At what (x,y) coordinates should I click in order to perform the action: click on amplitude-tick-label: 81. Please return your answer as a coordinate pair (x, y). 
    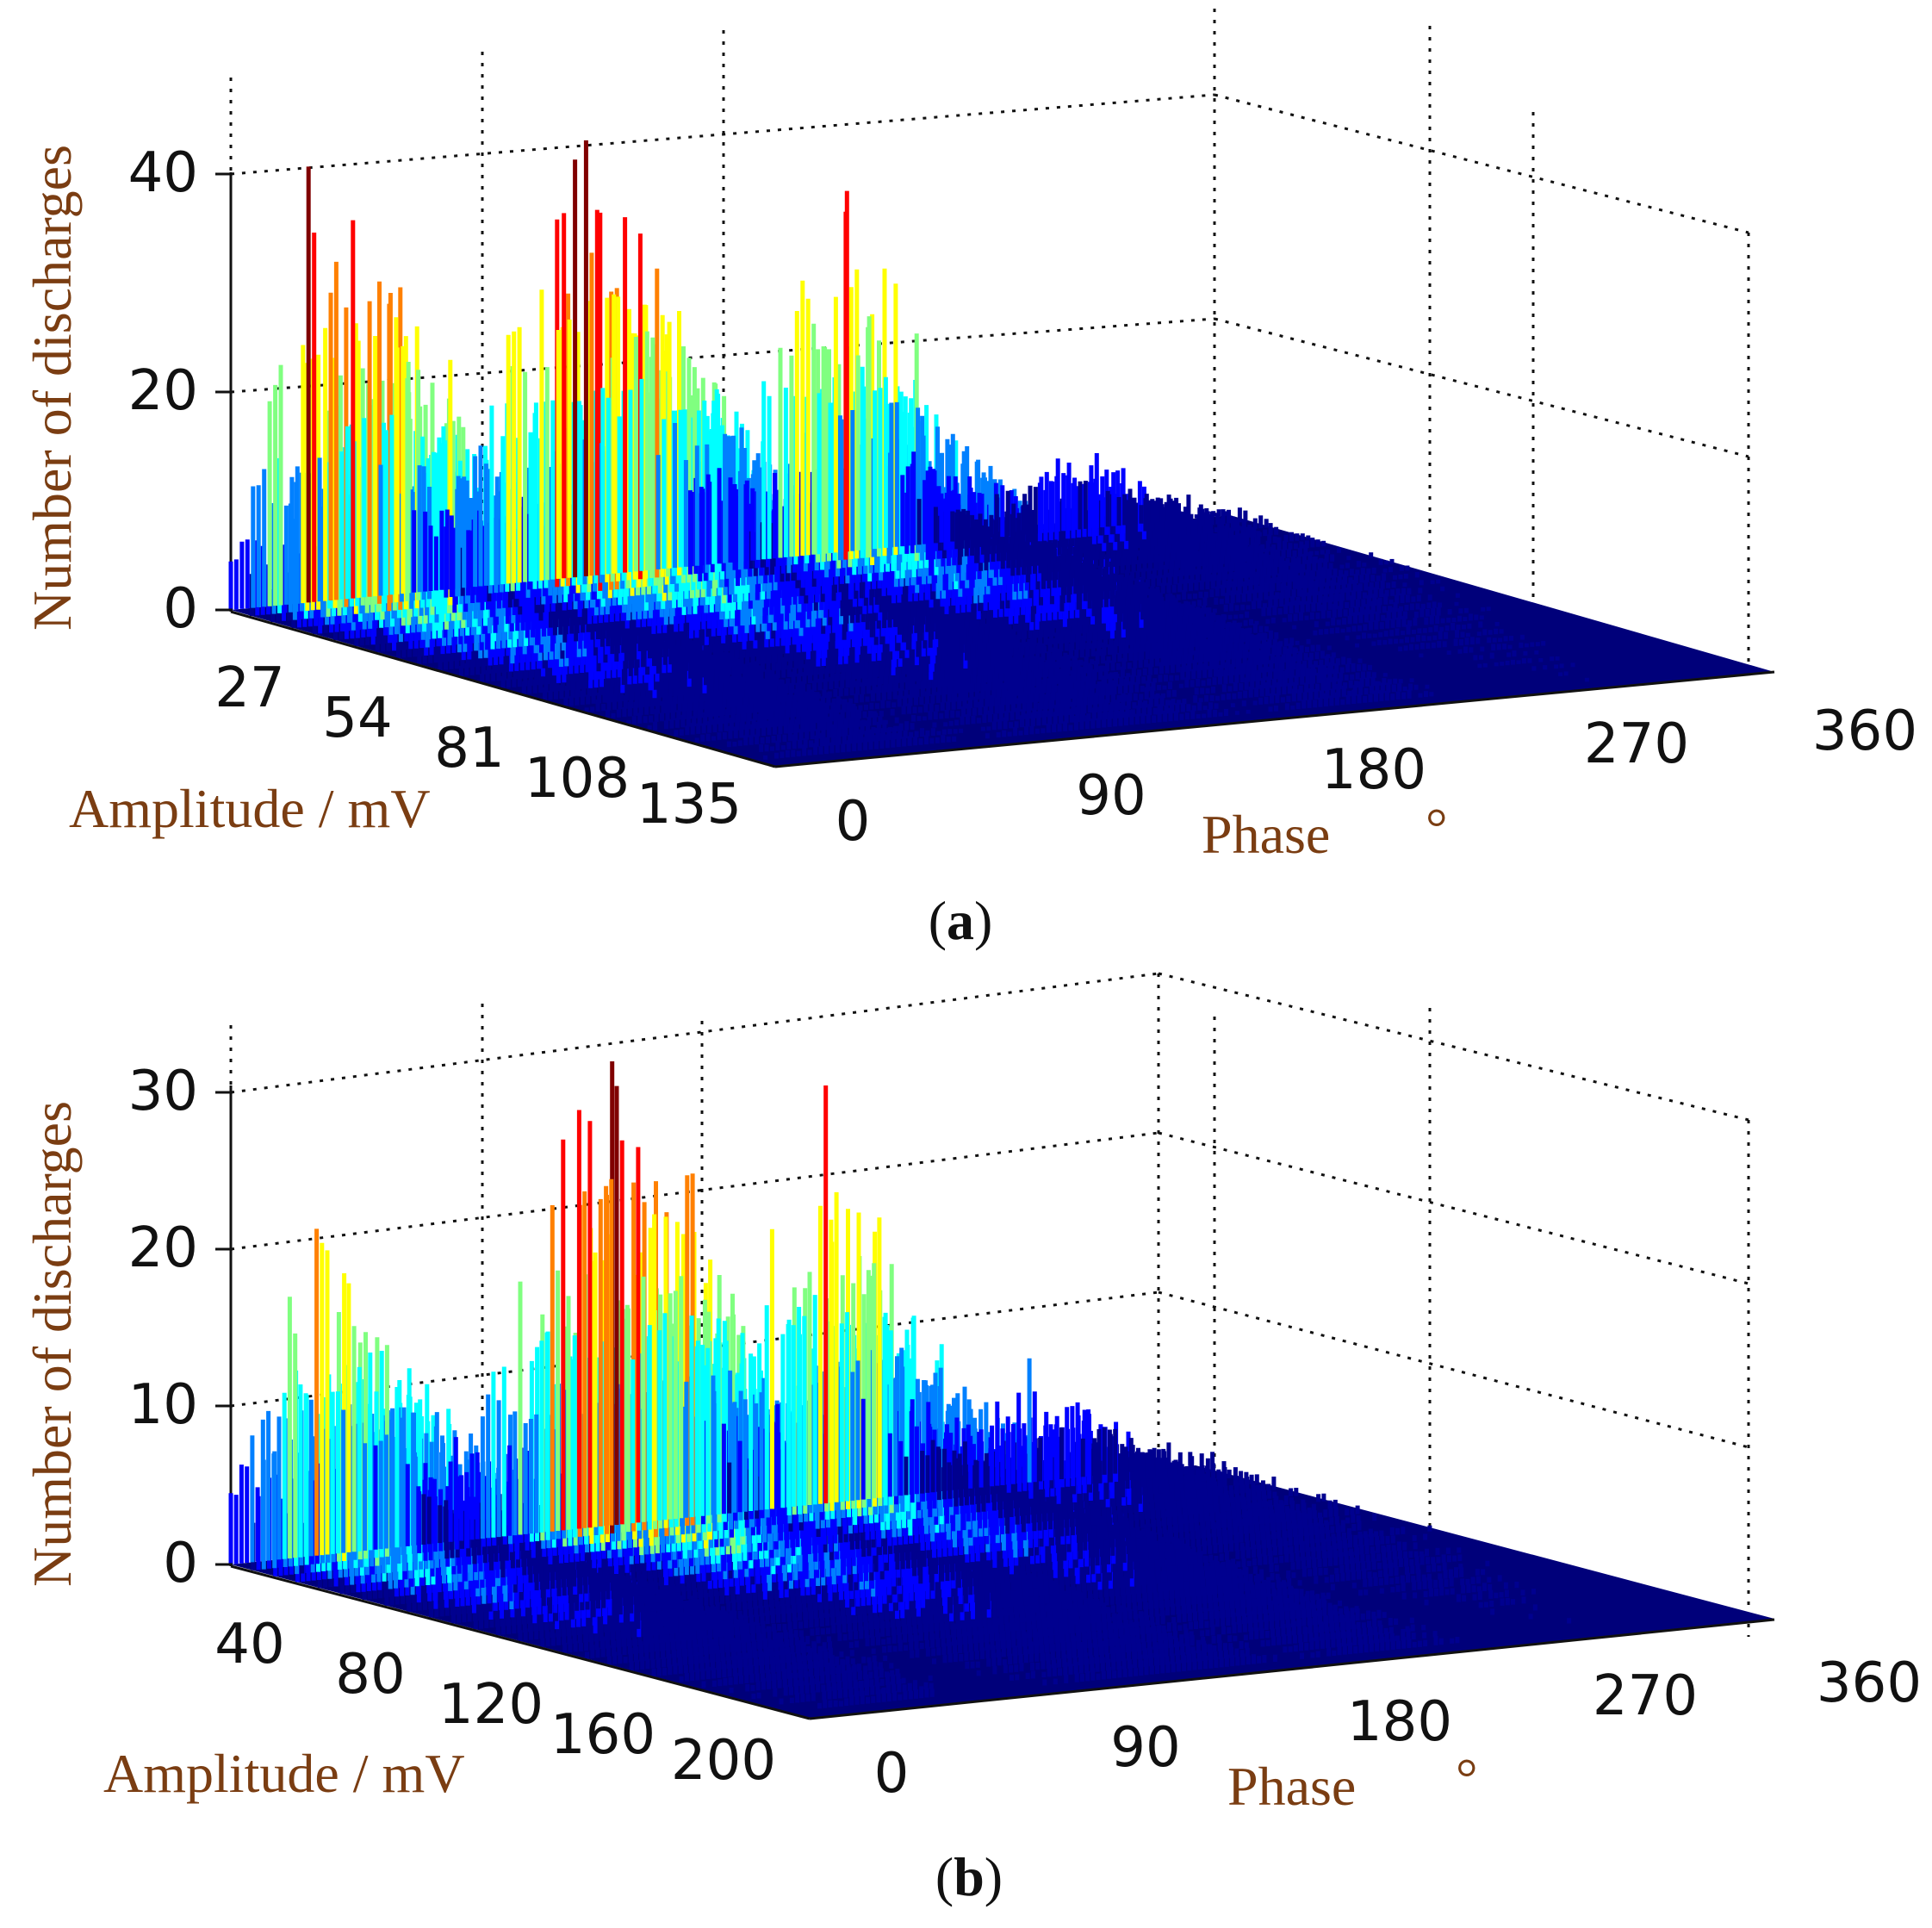
    Looking at the image, I should click on (469, 749).